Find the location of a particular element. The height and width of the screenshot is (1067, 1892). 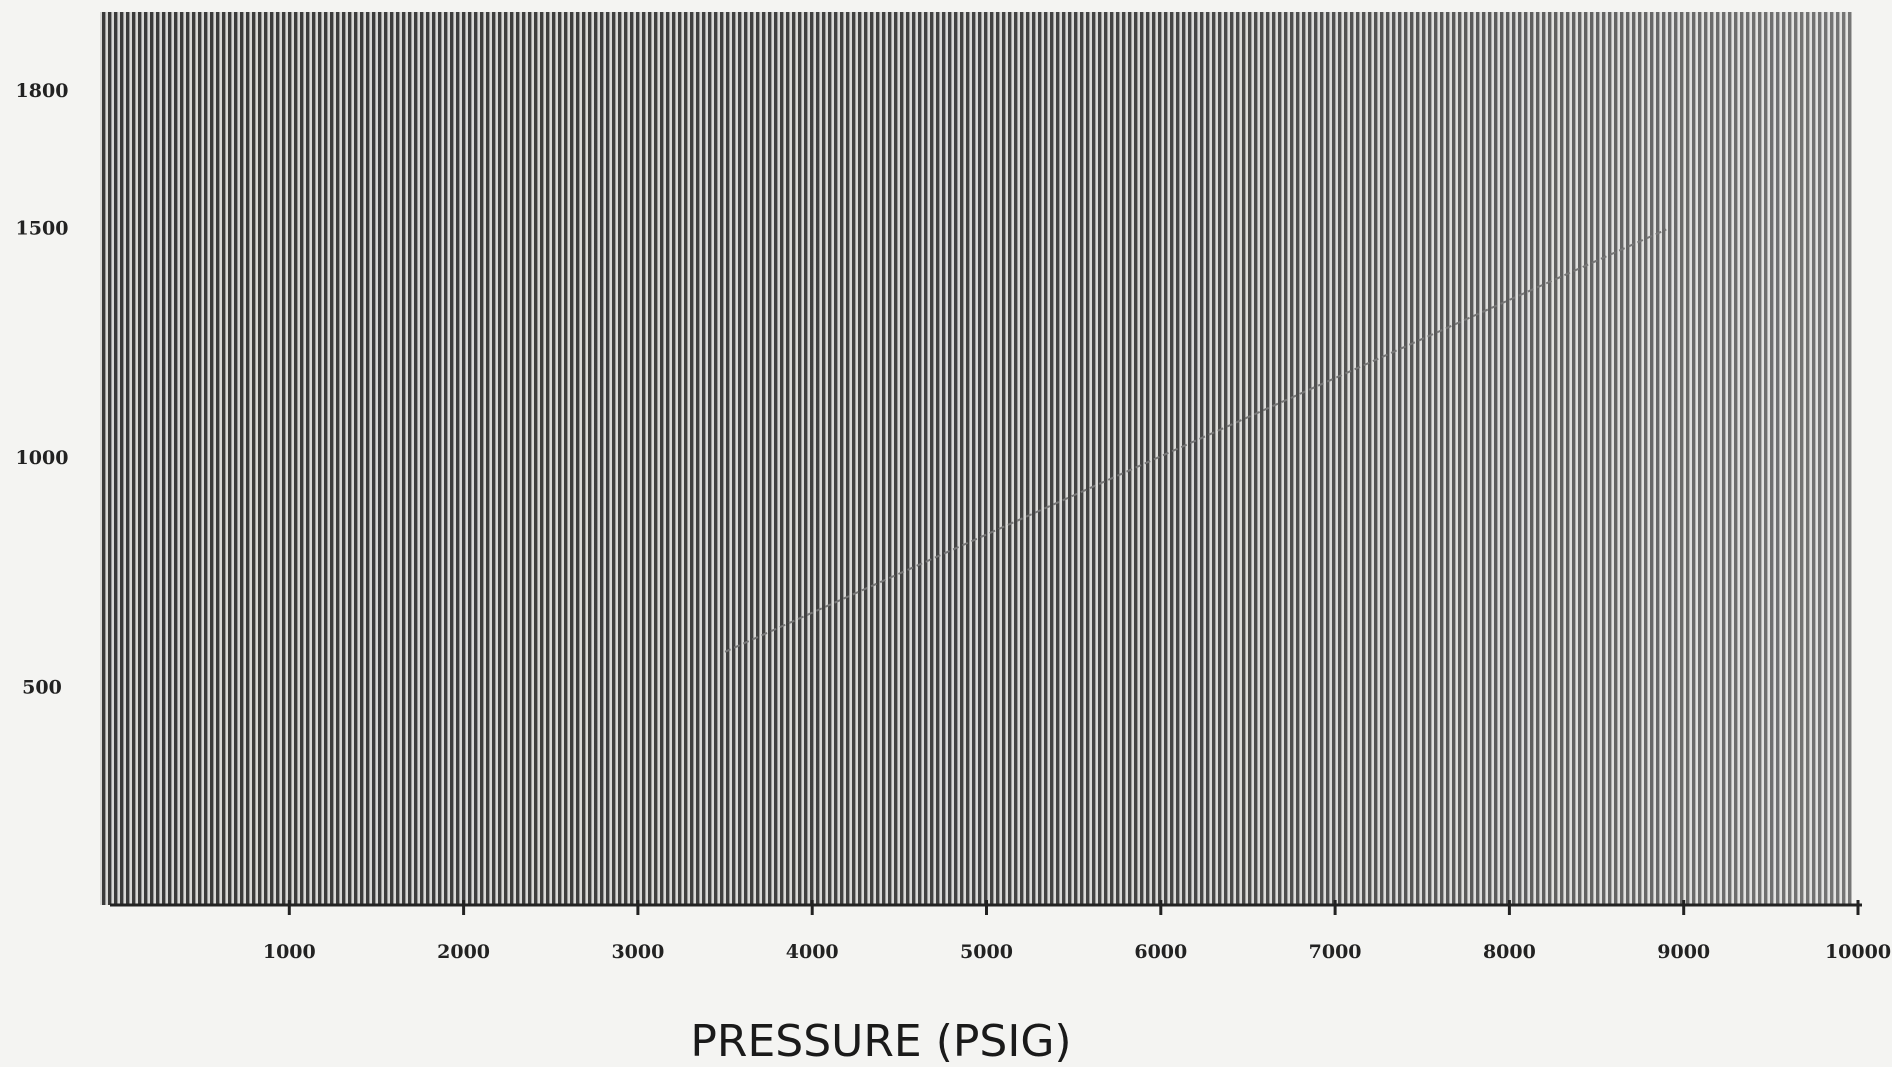

x-tick-label: 3000 is located at coordinates (637, 952).